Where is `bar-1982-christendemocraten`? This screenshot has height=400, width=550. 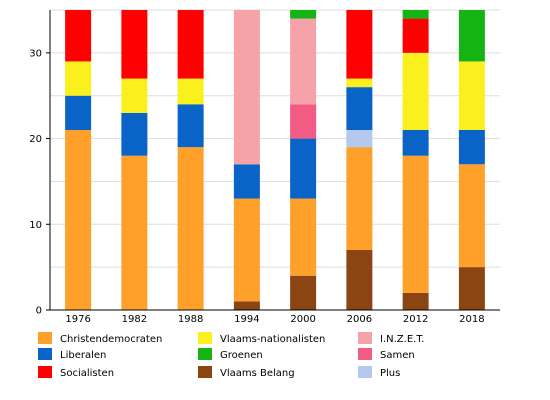
bar-1982-christendemocraten is located at coordinates (134, 233).